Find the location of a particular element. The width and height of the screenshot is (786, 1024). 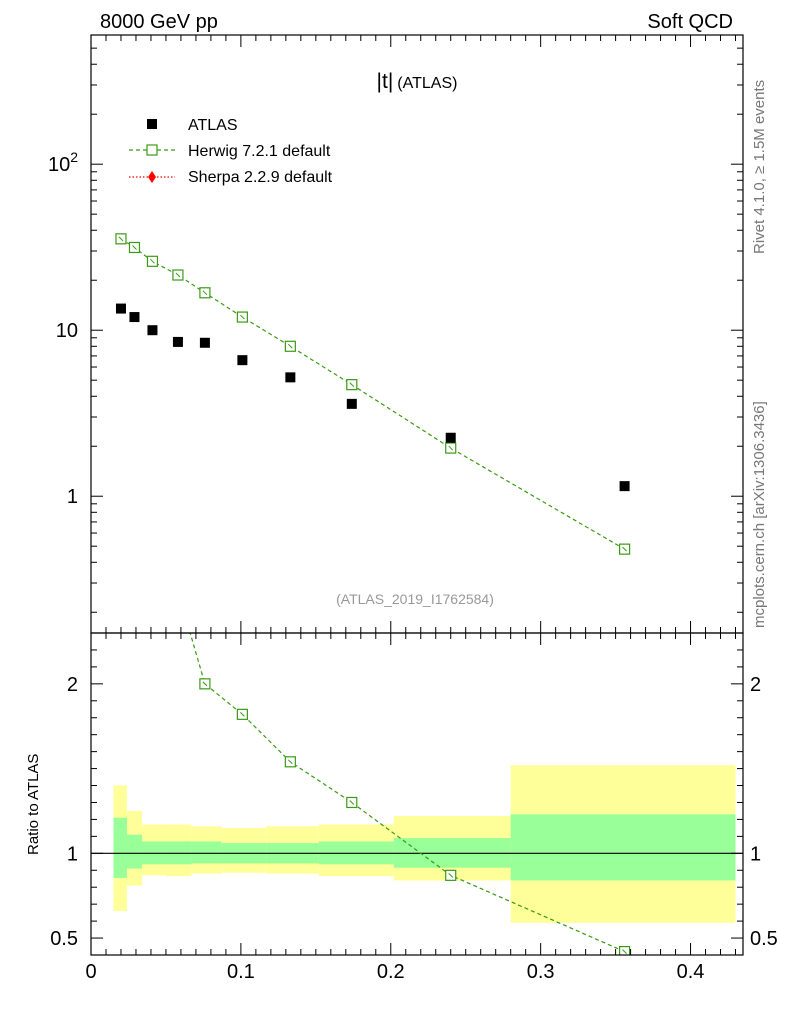

legend-sherpa-label: Sherpa 2.2.9 default is located at coordinates (260, 177).